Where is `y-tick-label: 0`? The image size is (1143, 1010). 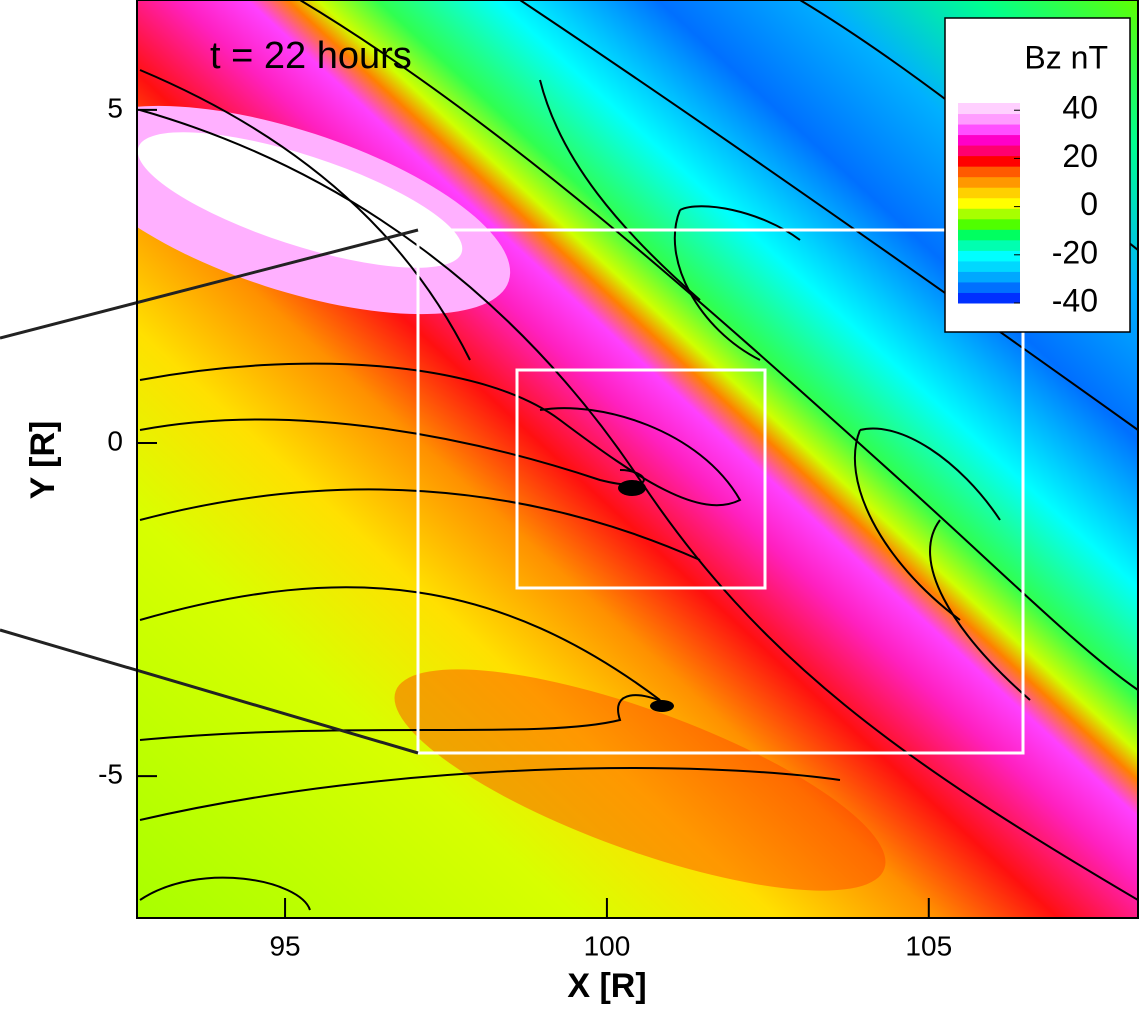 y-tick-label: 0 is located at coordinates (115, 440).